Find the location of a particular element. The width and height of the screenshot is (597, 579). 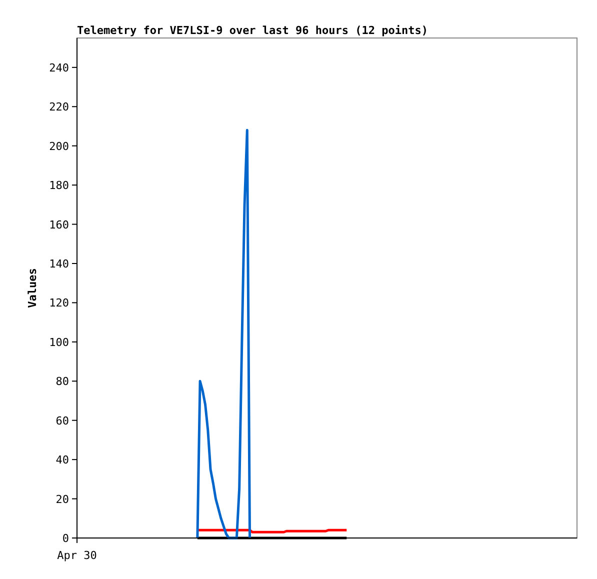

x-tick-label: Apr 30 is located at coordinates (77, 555).